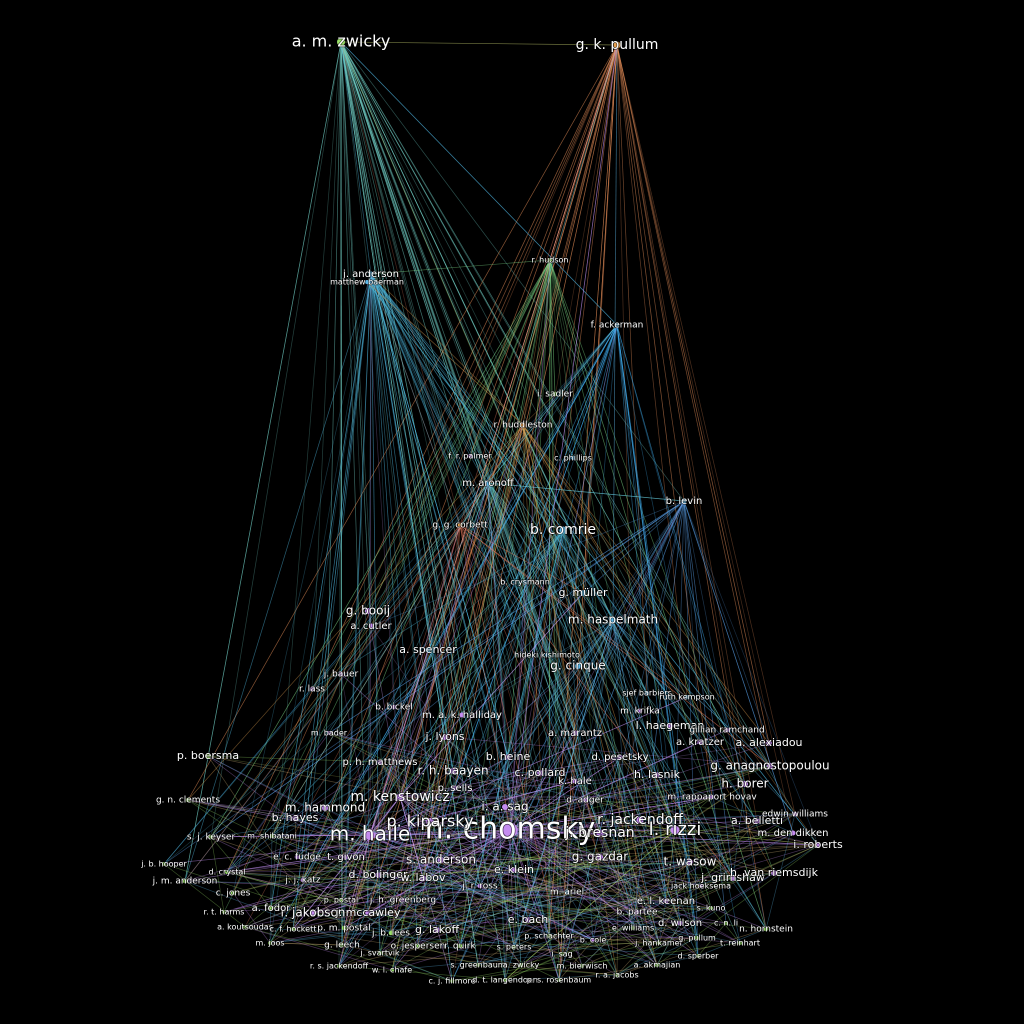 This screenshot has width=1024, height=1024. I want to click on node-label: n. hornstein, so click(766, 930).